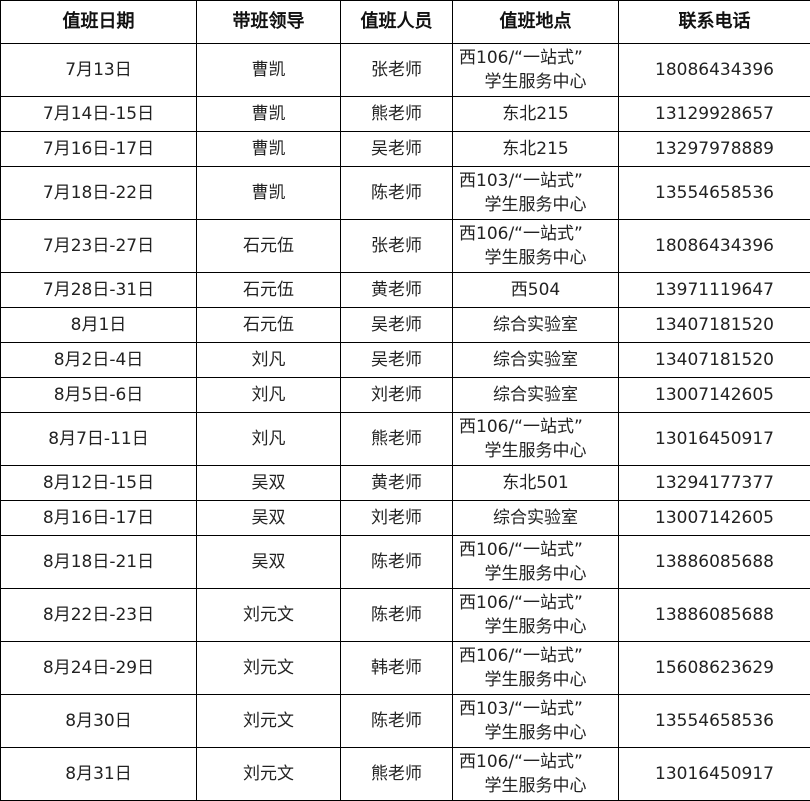 The height and width of the screenshot is (801, 810). What do you see at coordinates (714, 395) in the screenshot?
I see `cell-phone: 13007142605` at bounding box center [714, 395].